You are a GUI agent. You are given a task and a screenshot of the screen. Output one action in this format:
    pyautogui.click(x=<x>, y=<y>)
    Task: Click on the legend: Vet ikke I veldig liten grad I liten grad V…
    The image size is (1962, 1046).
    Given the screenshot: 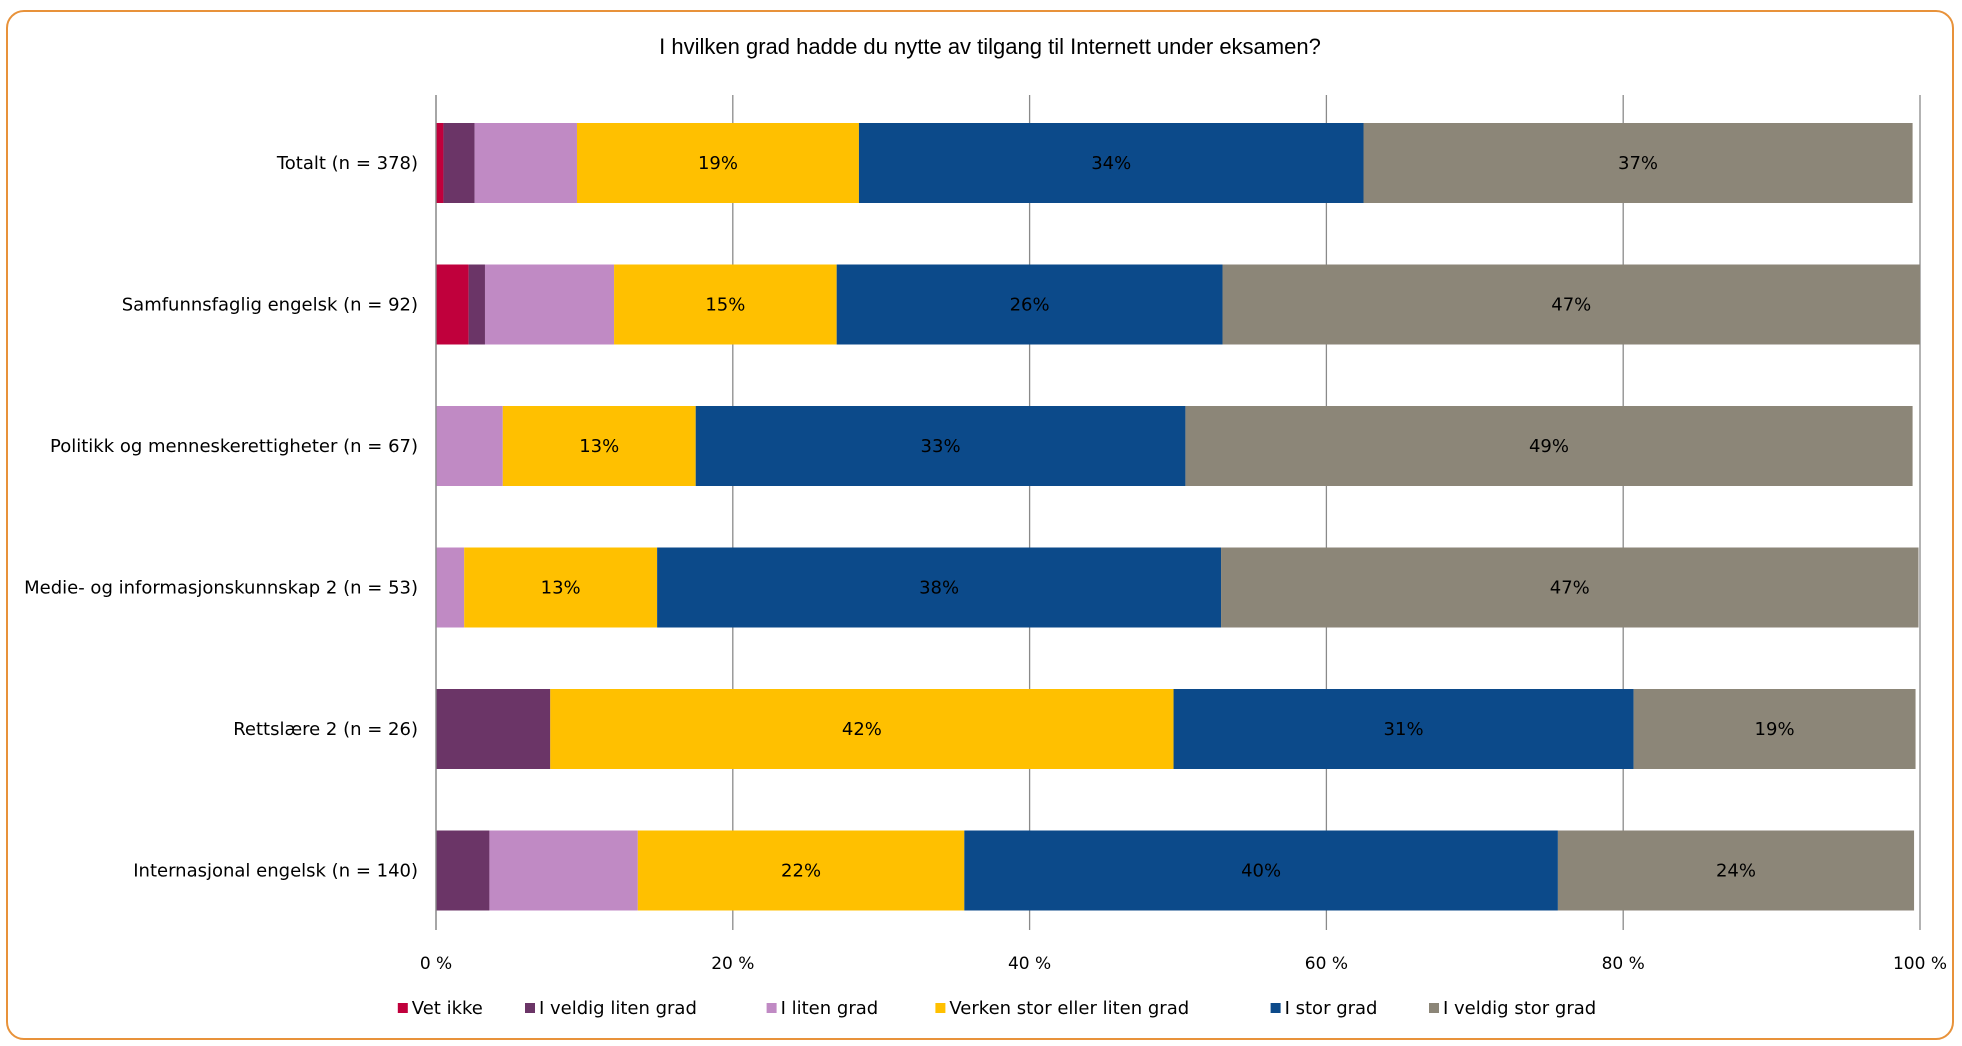 What is the action you would take?
    pyautogui.click(x=996, y=1008)
    